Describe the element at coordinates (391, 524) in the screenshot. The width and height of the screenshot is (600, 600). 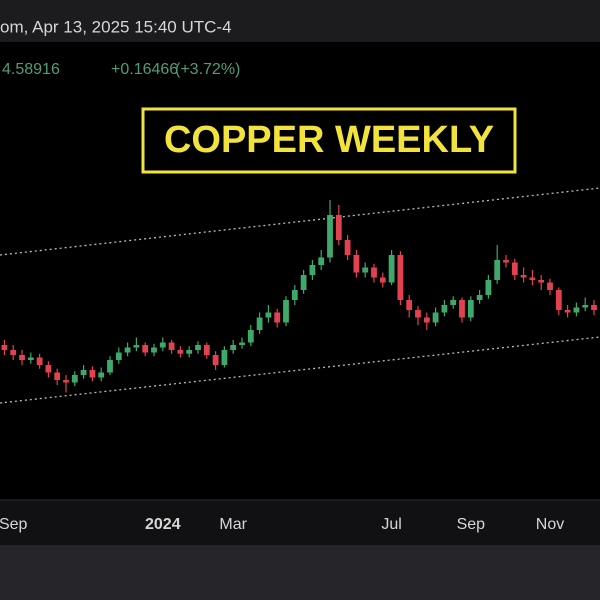
I see `x-tick-label: Jul` at that location.